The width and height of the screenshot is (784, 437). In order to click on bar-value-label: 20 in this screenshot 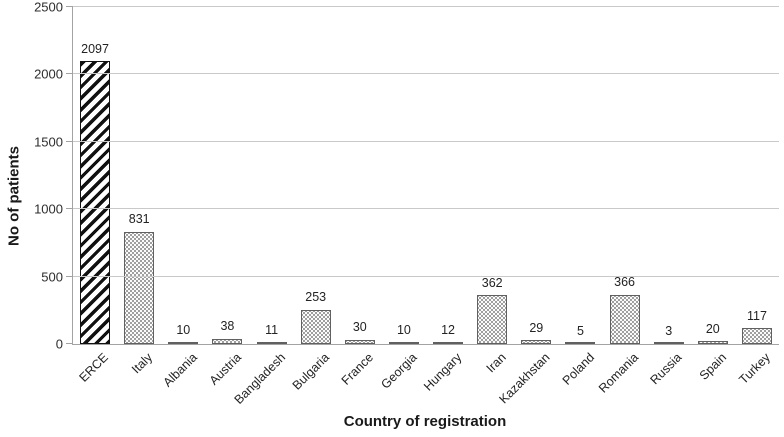, I will do `click(712, 328)`.